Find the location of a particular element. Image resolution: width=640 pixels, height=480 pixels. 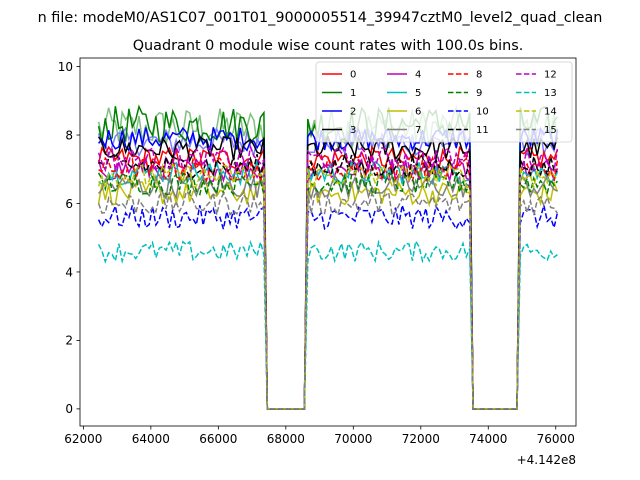

x-tick-label: 74000 is located at coordinates (488, 439).